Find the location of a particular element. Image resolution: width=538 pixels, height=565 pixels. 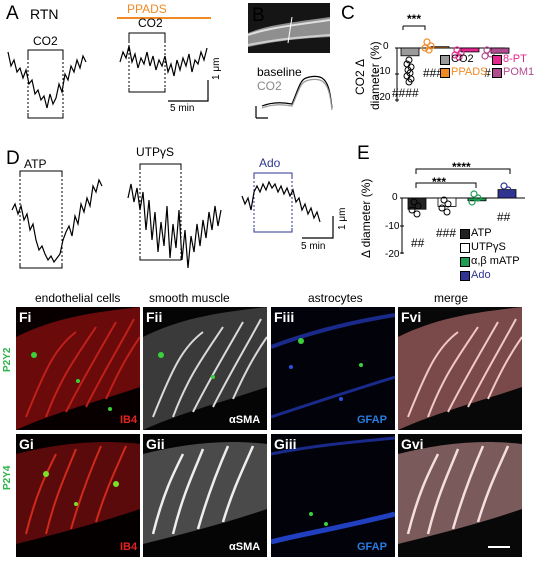

legend-c-8pt-swatch is located at coordinates (497, 60).